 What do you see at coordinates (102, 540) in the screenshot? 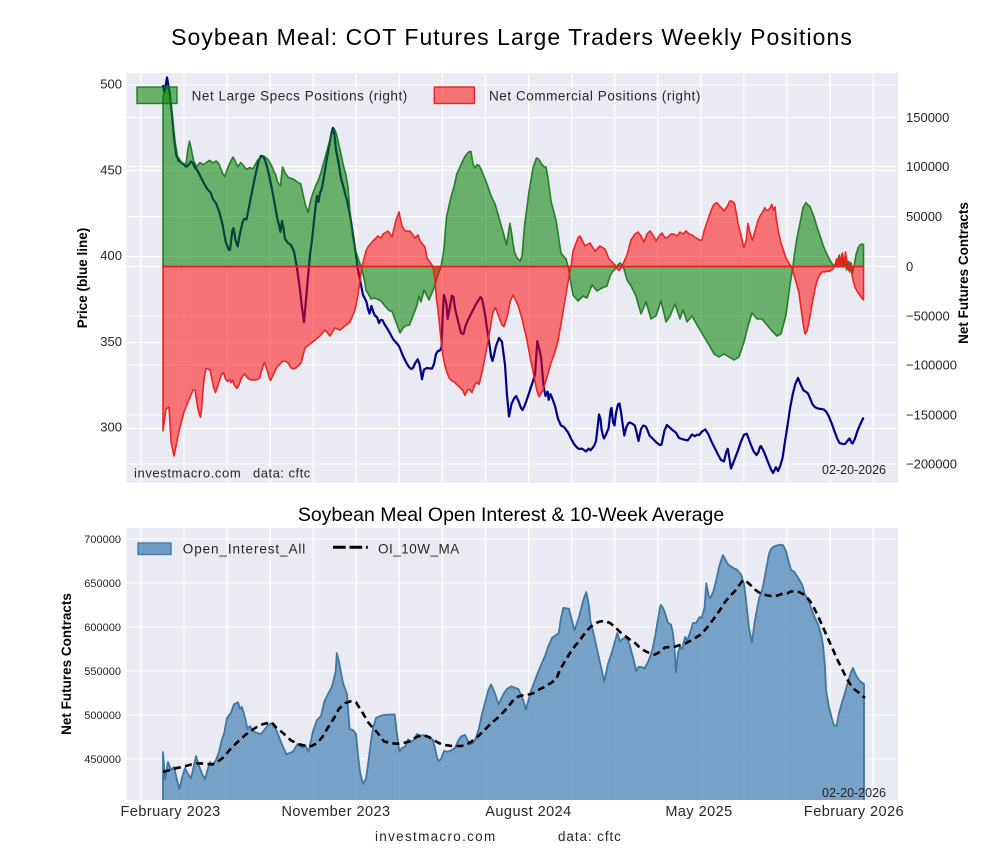
I see `svg-text: 700000` at bounding box center [102, 540].